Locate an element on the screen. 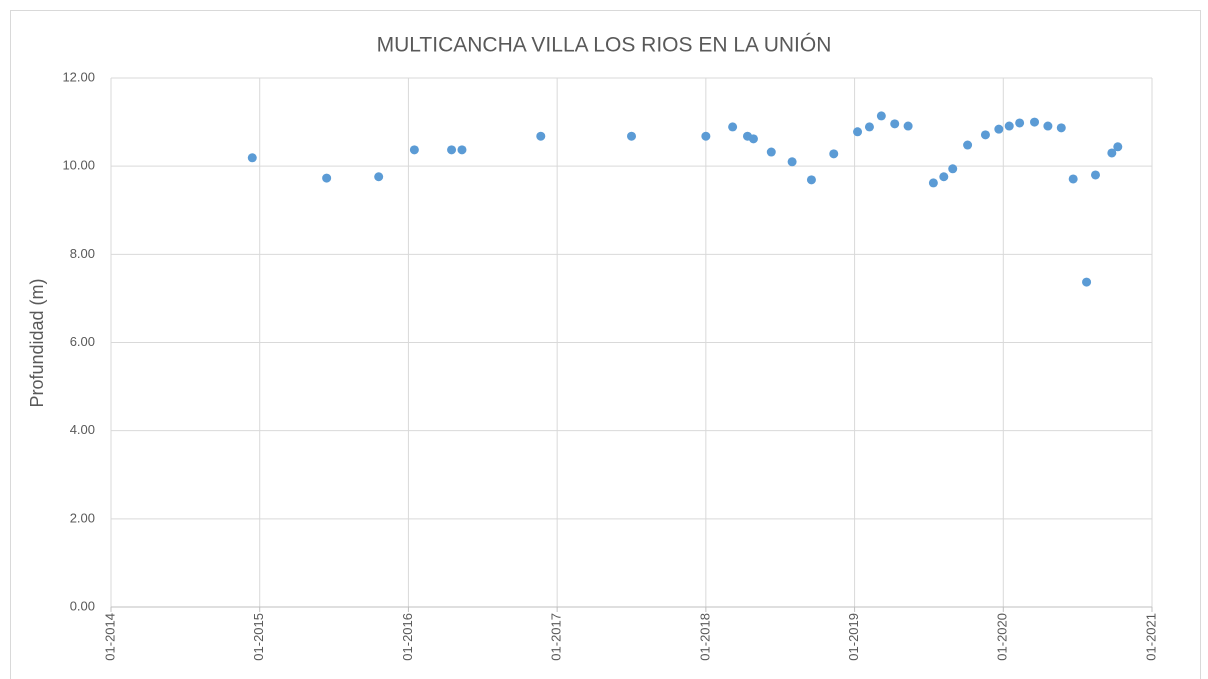  y-tick-label: 0.00 is located at coordinates (82, 605).